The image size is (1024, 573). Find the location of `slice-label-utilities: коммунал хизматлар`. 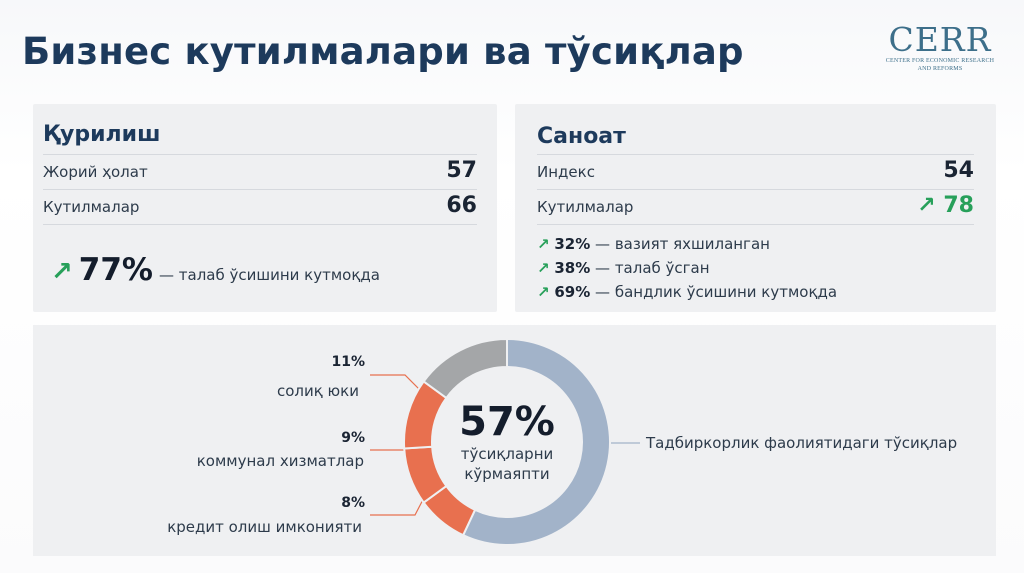

slice-label-utilities: коммунал хизматлар is located at coordinates (280, 461).